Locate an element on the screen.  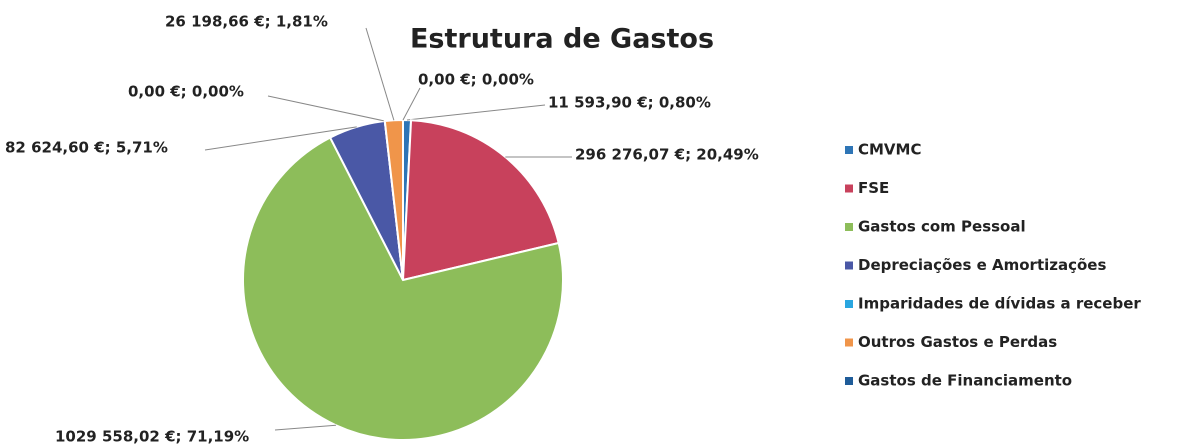
legend-label: Outros Gastos e Perdas is located at coordinates (957, 342).